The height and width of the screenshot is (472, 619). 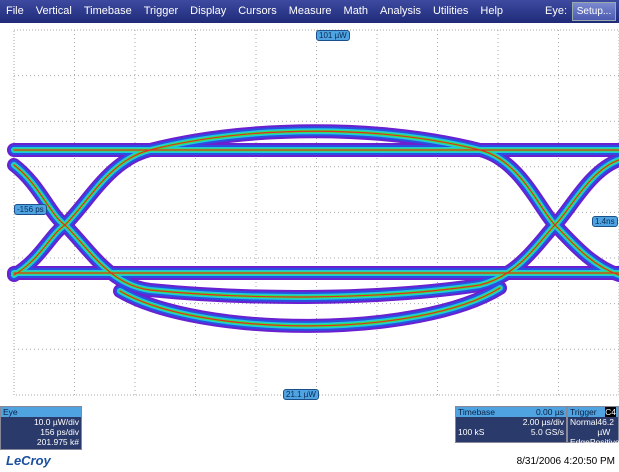 I want to click on bottom-marker: 21.1 µW, so click(x=301, y=394).